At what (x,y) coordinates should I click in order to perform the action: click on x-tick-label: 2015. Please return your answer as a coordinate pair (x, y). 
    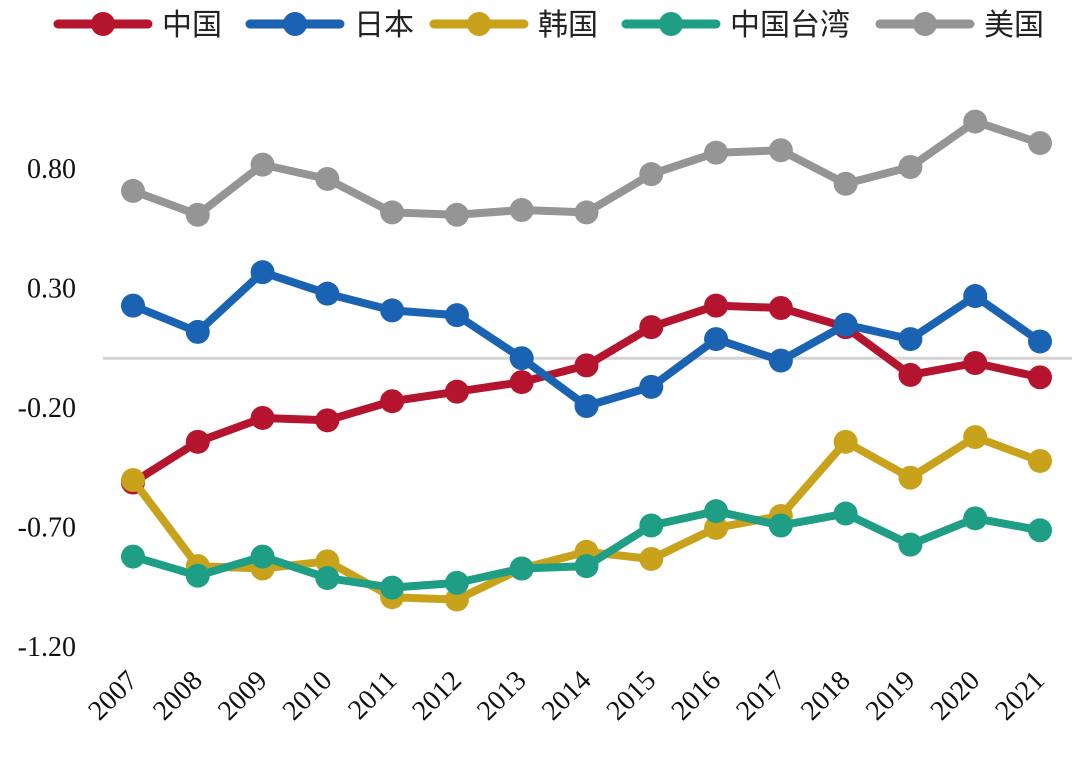
    Looking at the image, I should click on (632, 696).